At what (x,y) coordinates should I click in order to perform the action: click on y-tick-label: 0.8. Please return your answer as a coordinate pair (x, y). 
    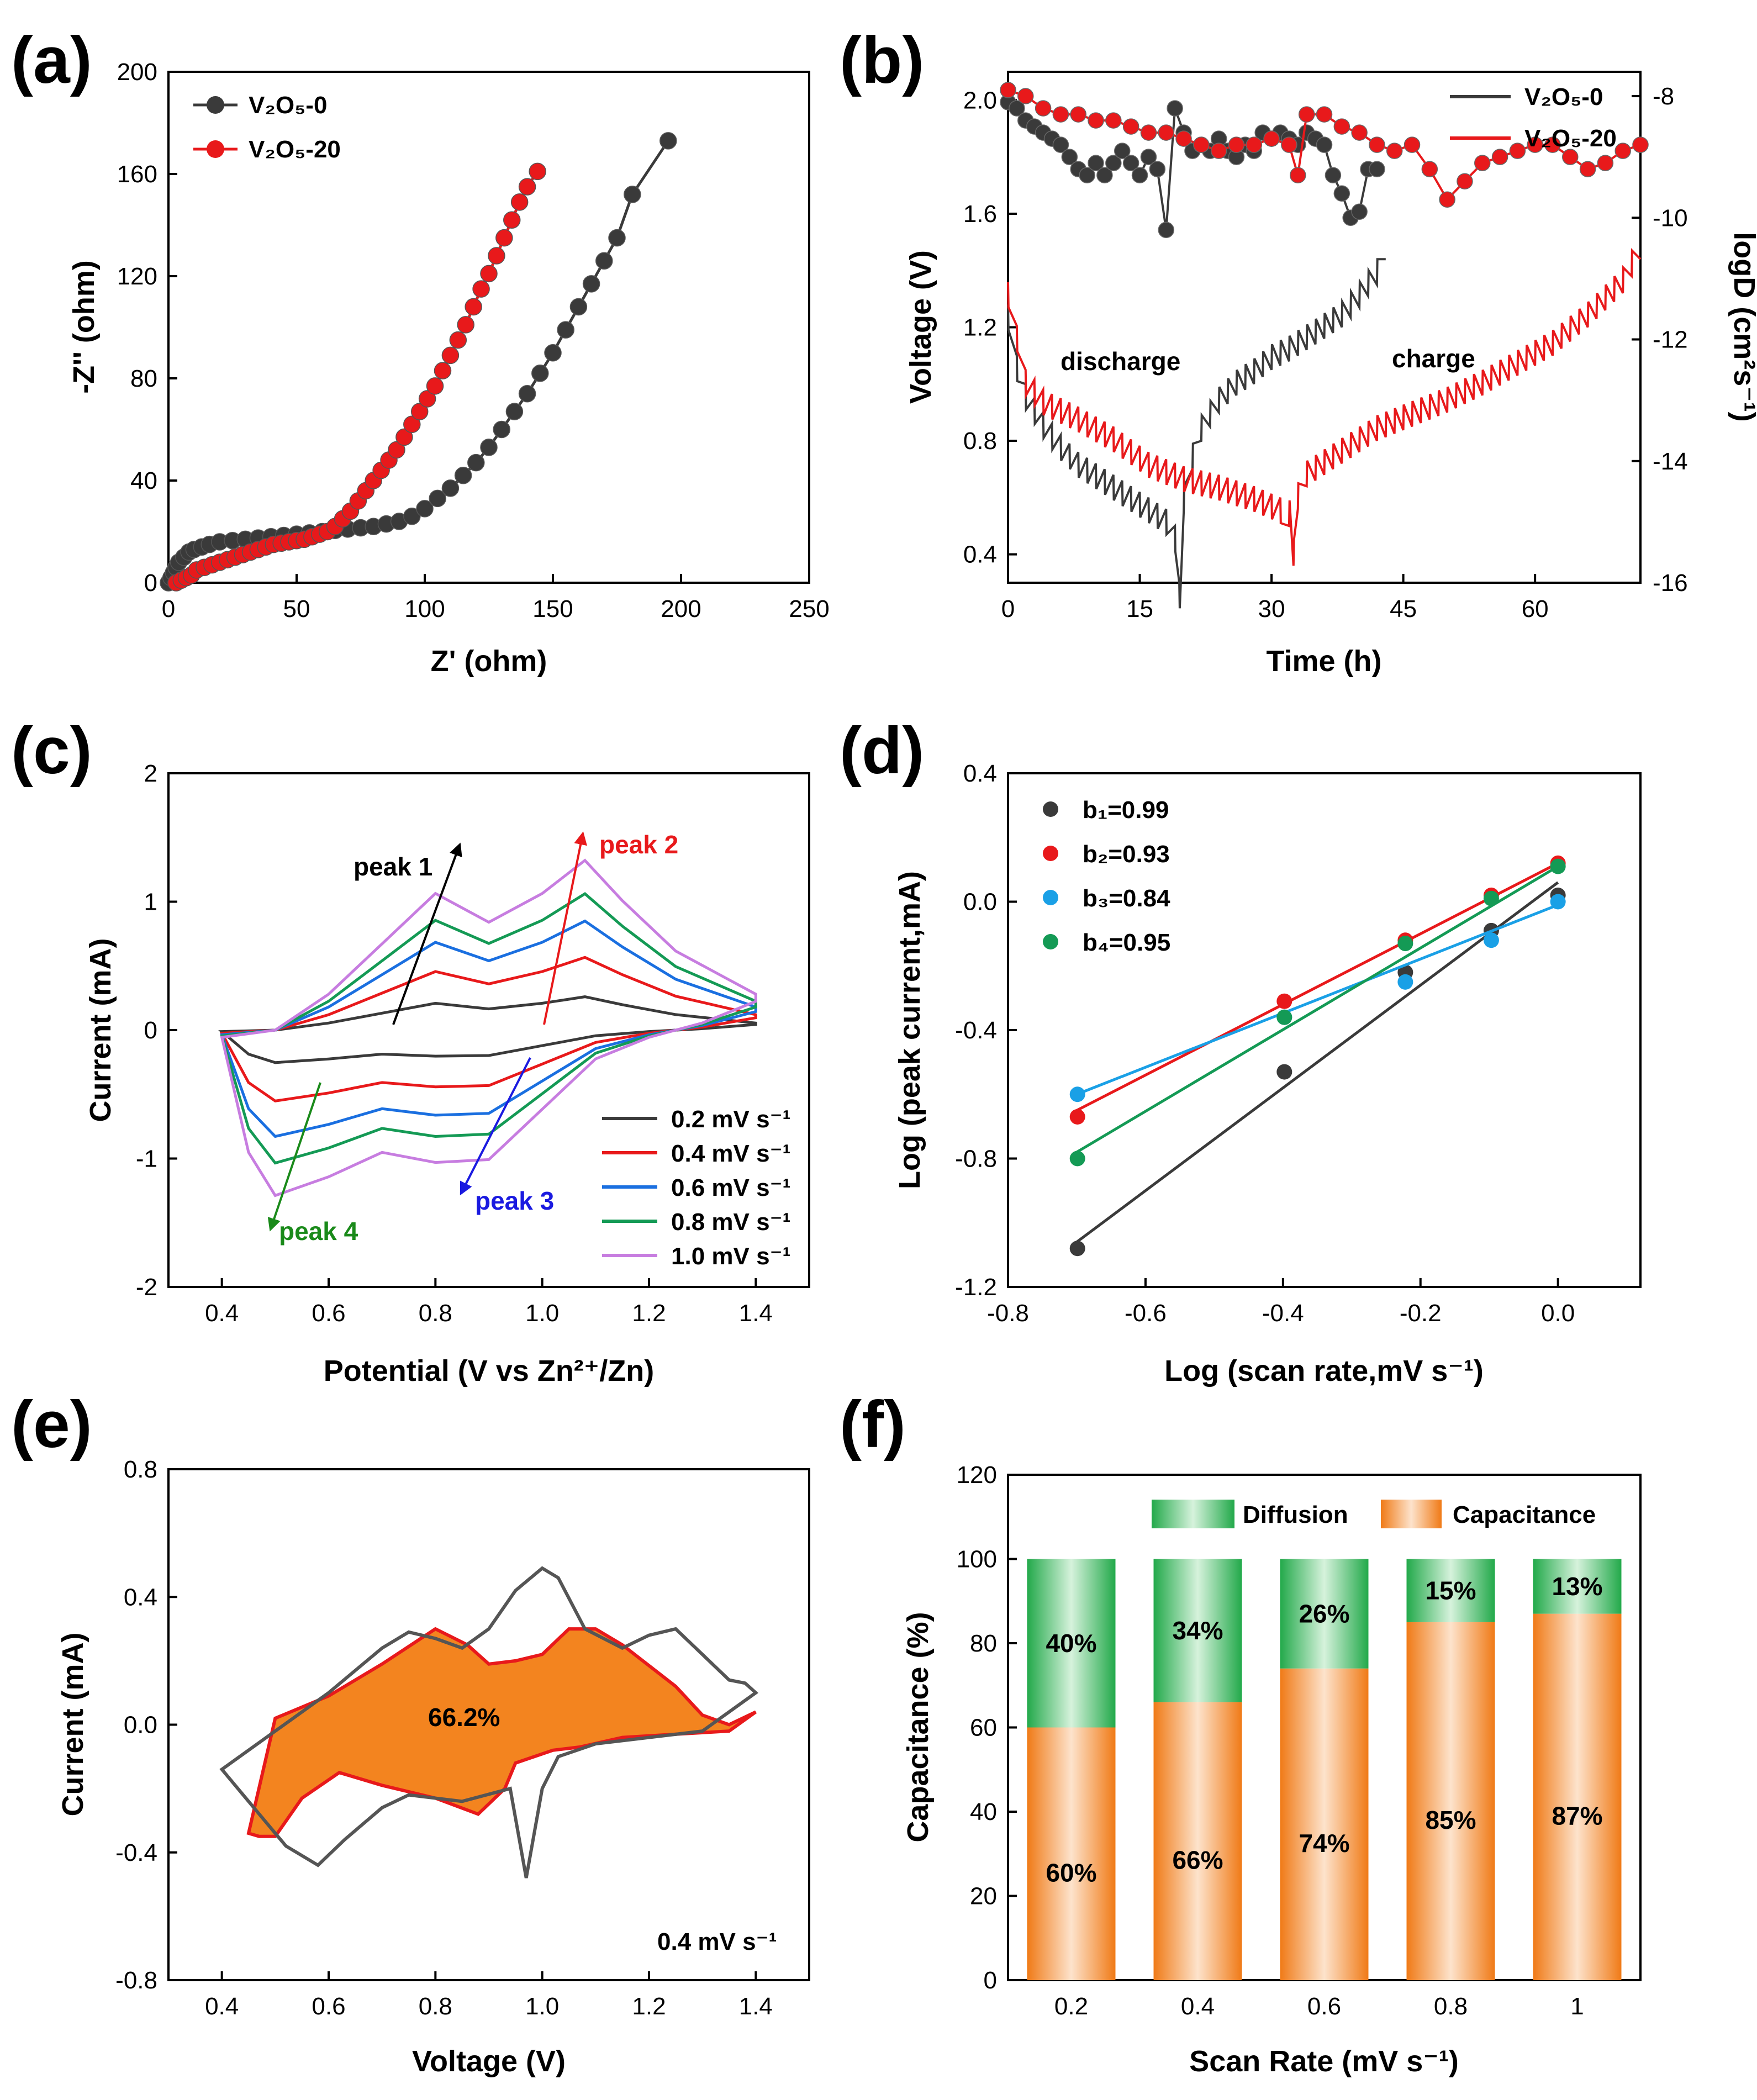
    Looking at the image, I should click on (140, 1470).